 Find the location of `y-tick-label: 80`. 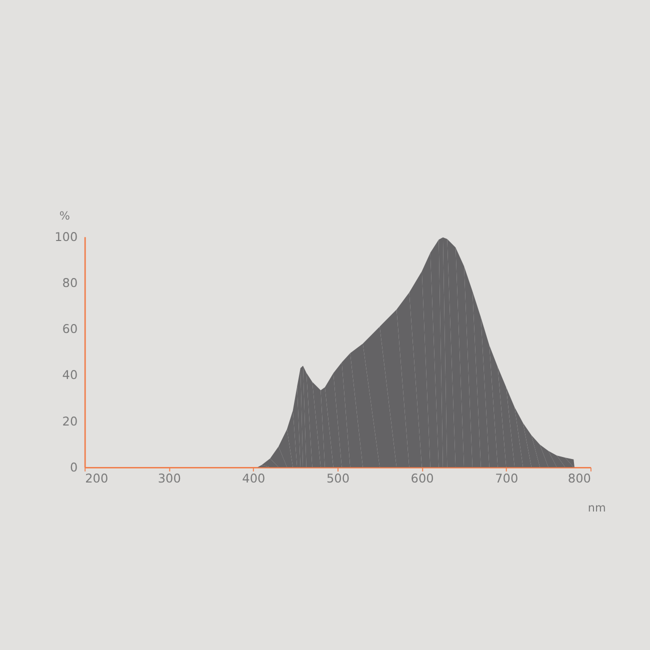

y-tick-label: 80 is located at coordinates (70, 283).